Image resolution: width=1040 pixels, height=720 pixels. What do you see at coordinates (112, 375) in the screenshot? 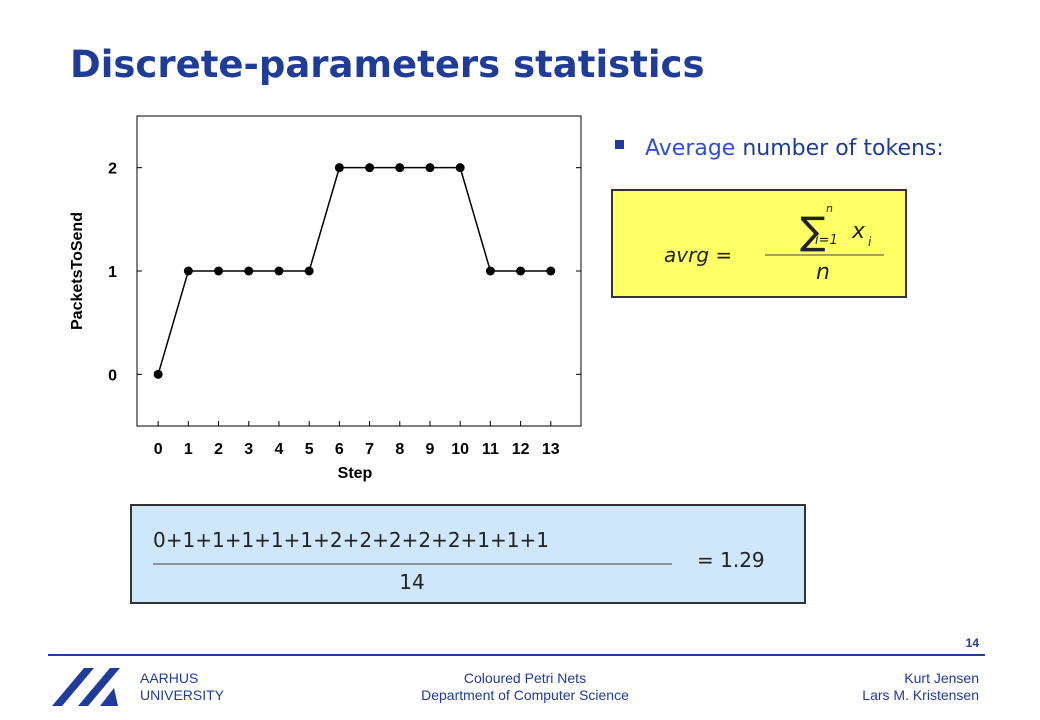
I see `y-tick-label: 0` at bounding box center [112, 375].